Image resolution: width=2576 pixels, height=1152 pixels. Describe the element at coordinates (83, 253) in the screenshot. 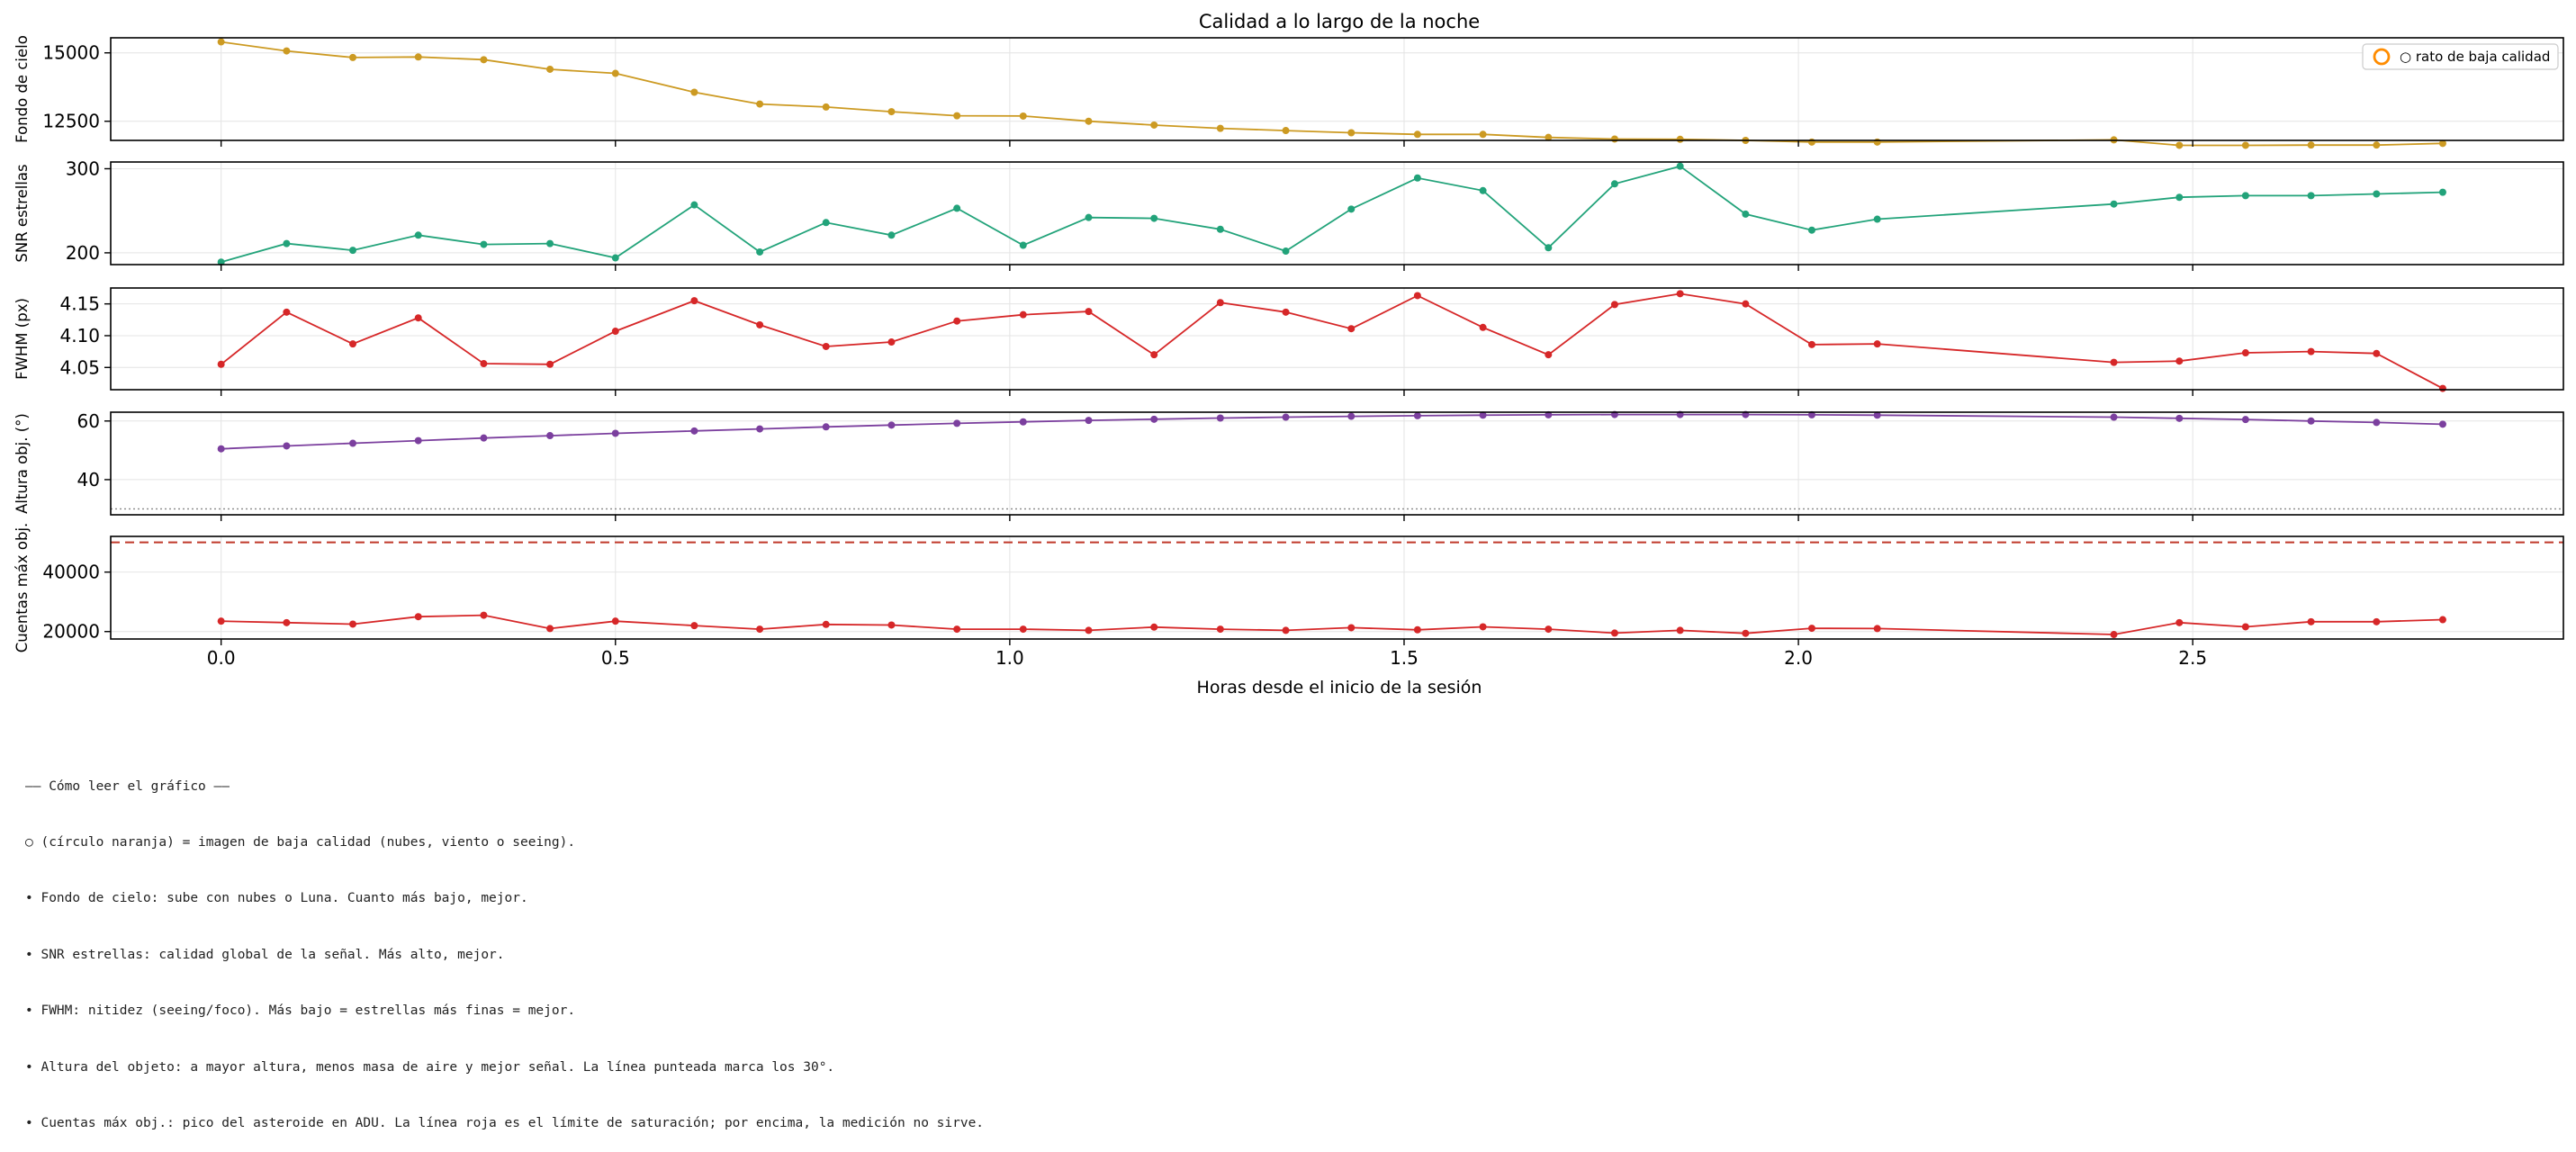

I see `y-tick-label: 200` at that location.